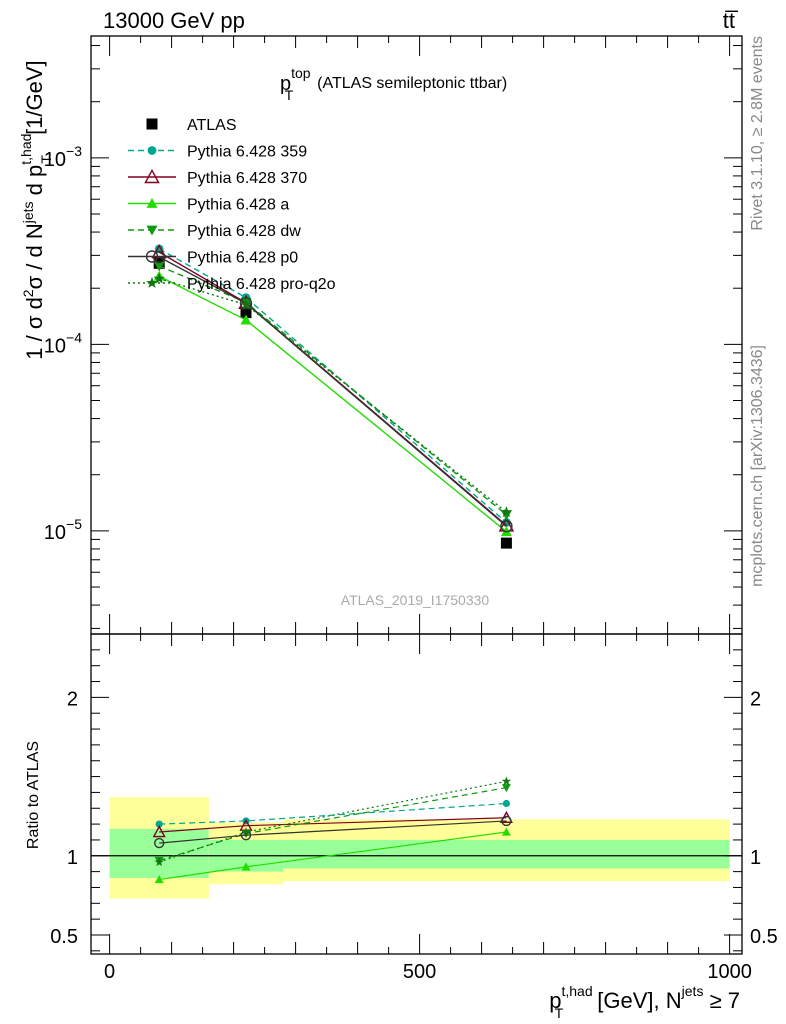  Describe the element at coordinates (285, 84) in the screenshot. I see `title-main: p` at that location.